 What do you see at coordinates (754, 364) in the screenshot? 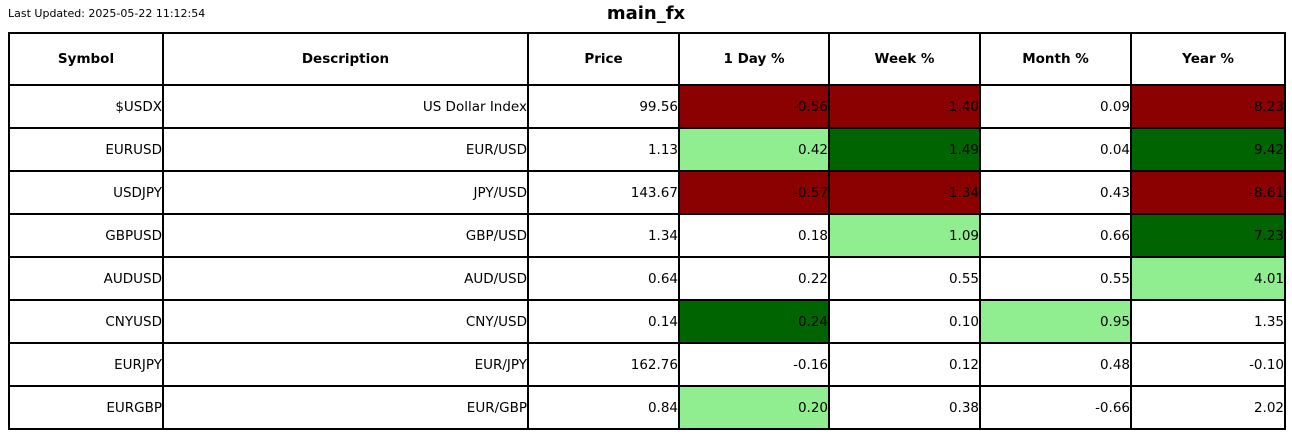
I see `cell-1day-pct: -0.16` at bounding box center [754, 364].